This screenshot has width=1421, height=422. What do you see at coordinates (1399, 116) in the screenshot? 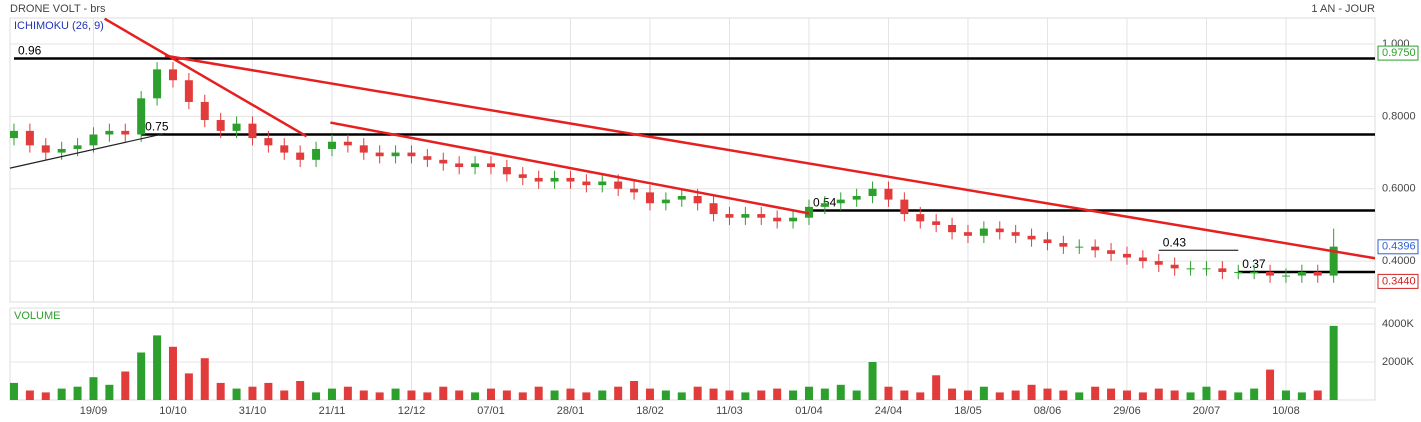
I see `y-tick-label: 0.8000` at bounding box center [1399, 116].